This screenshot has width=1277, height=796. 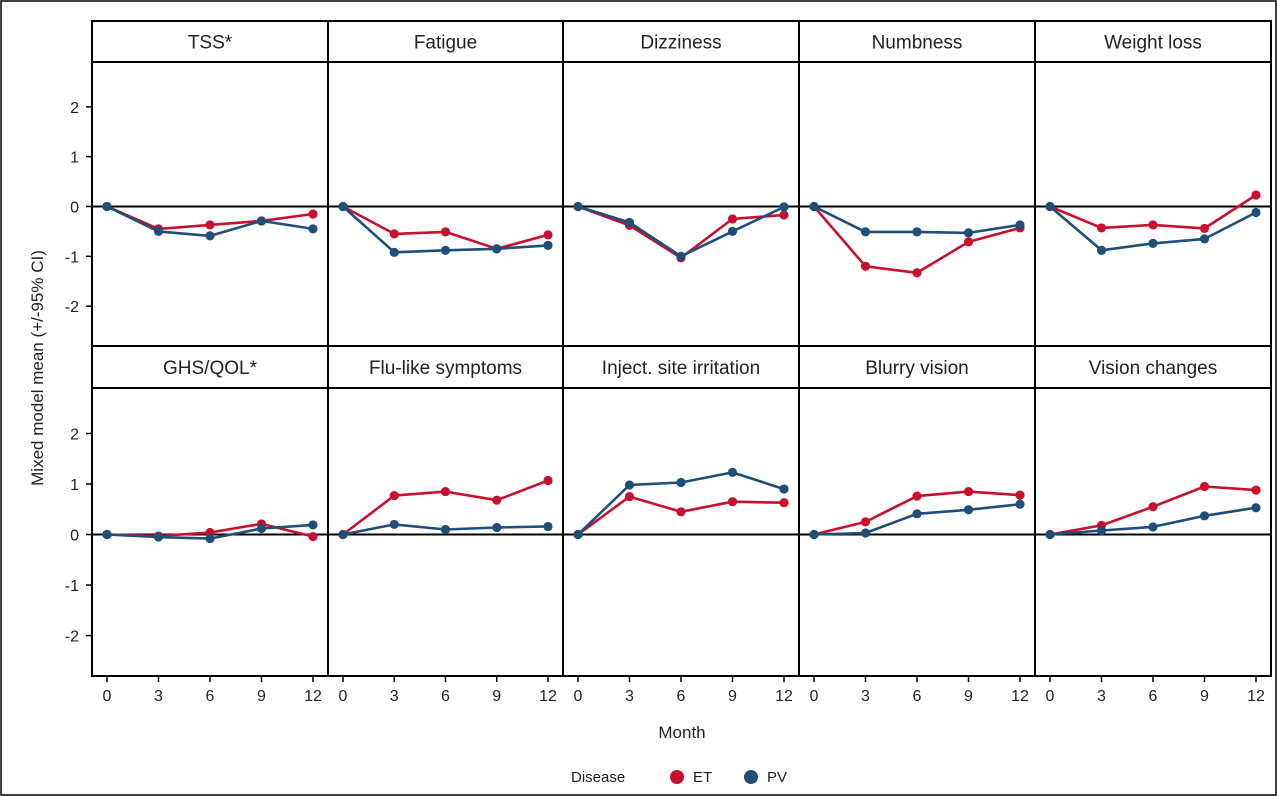 I want to click on panel-title: Fatigue, so click(x=445, y=43).